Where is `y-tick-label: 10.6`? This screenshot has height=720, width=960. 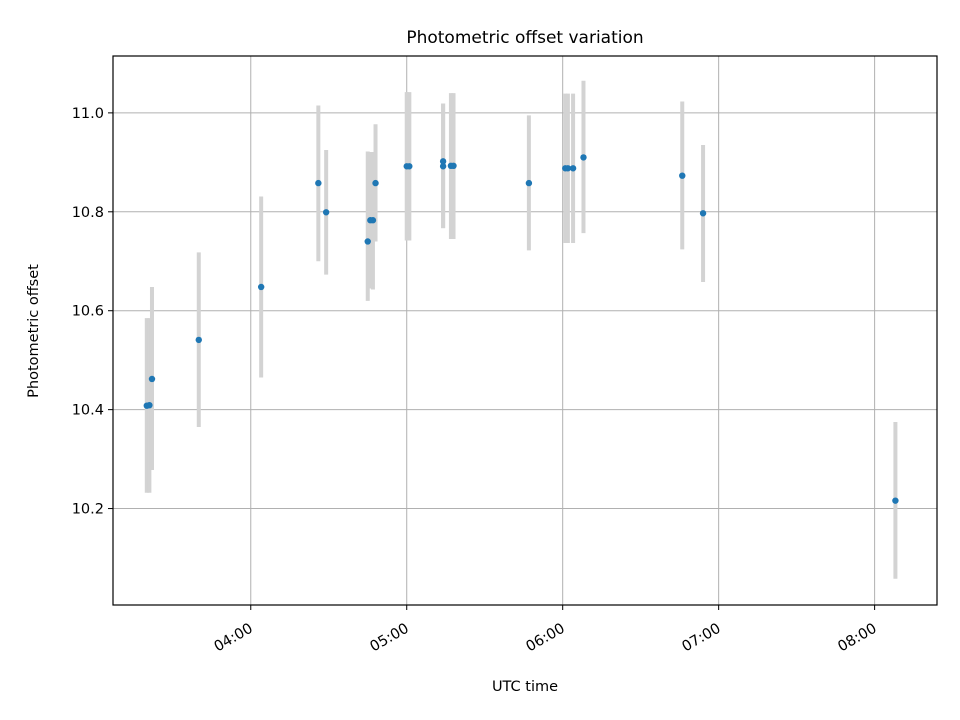
y-tick-label: 10.6 is located at coordinates (88, 312).